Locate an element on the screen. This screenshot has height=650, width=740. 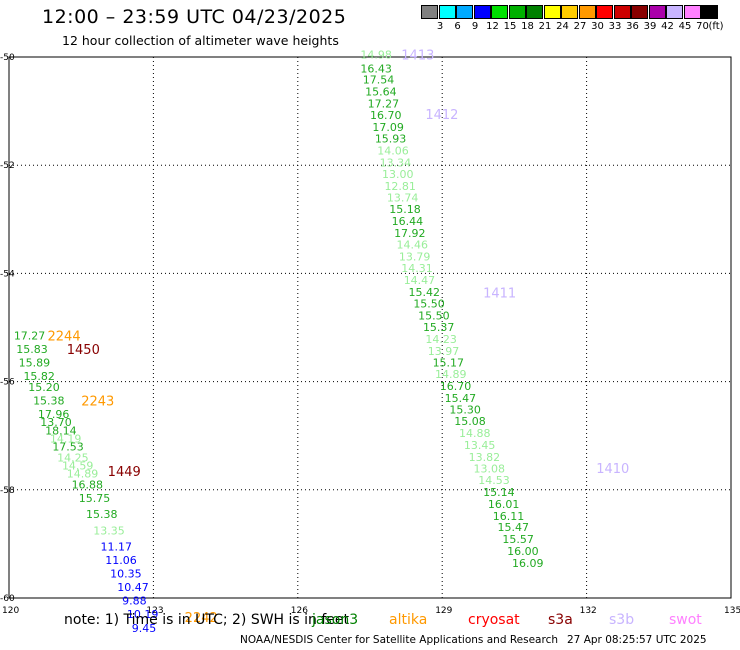
swh-value: 14.53 is located at coordinates (494, 480).